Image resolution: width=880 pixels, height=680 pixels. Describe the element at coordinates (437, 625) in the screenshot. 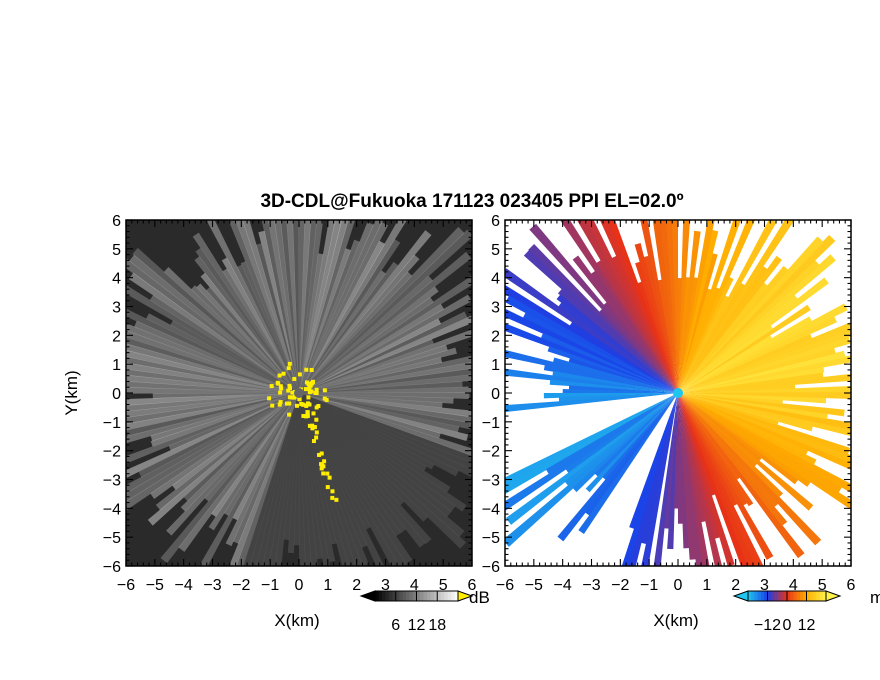

I see `colorbar-tick-label: 18` at that location.